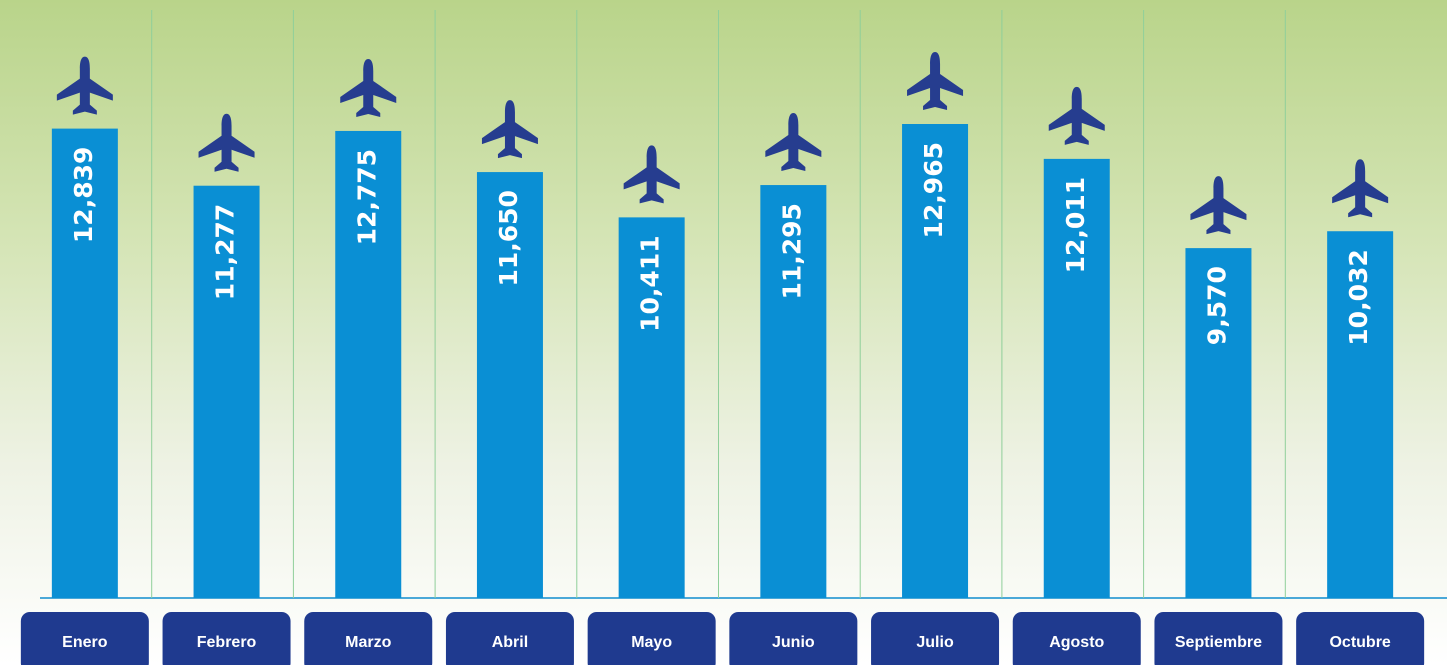 The width and height of the screenshot is (1447, 665). I want to click on value-label: 10,032, so click(1358, 297).